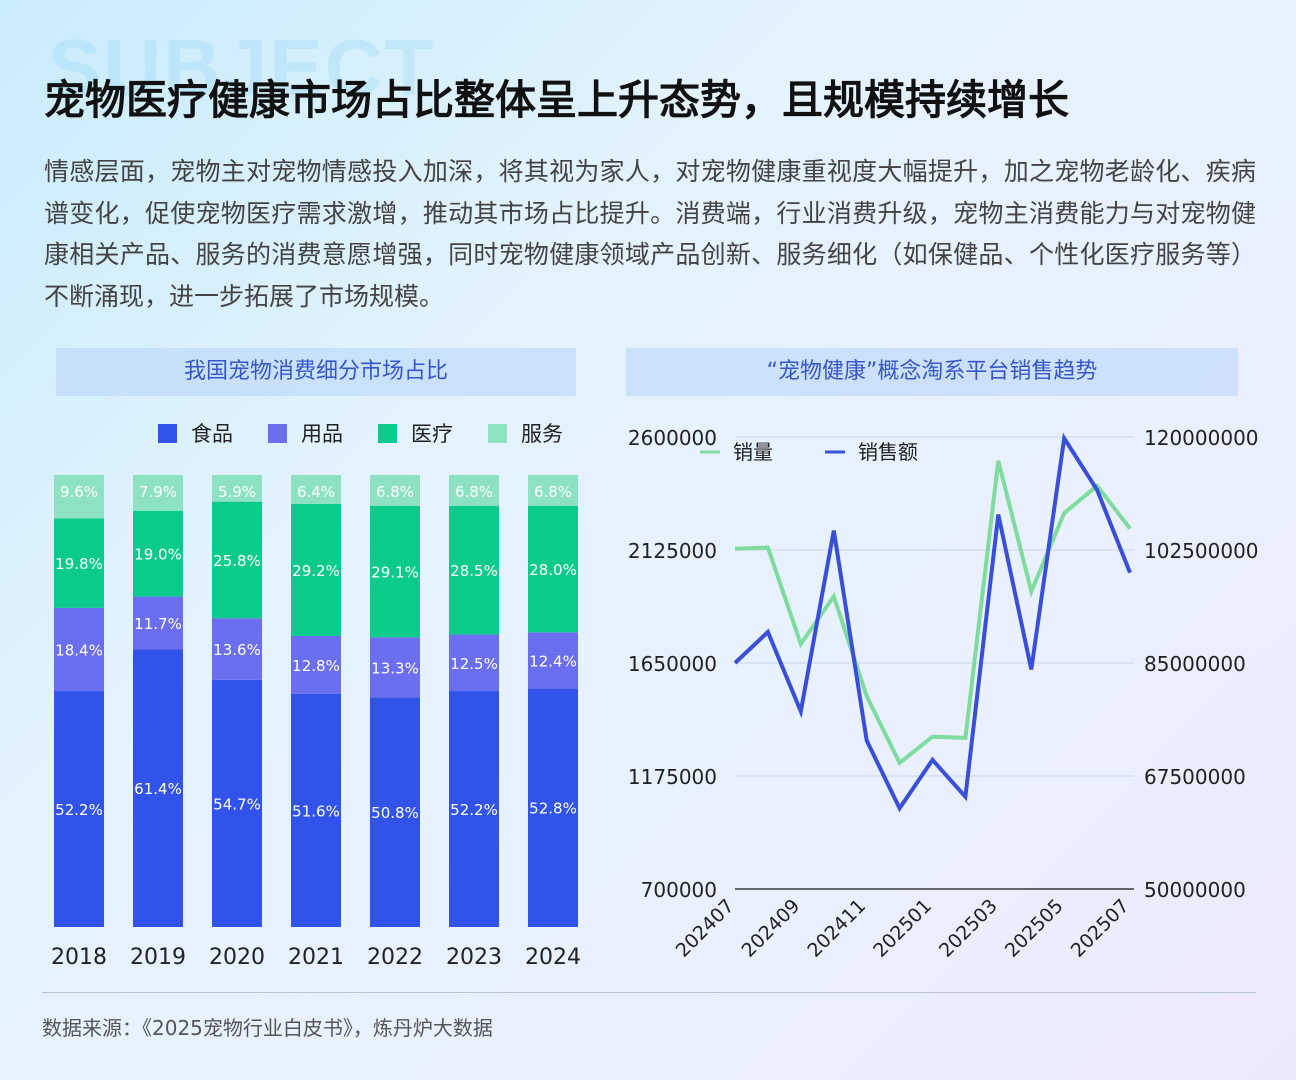  What do you see at coordinates (933, 613) in the screenshot?
I see `series-line-sales-volume` at bounding box center [933, 613].